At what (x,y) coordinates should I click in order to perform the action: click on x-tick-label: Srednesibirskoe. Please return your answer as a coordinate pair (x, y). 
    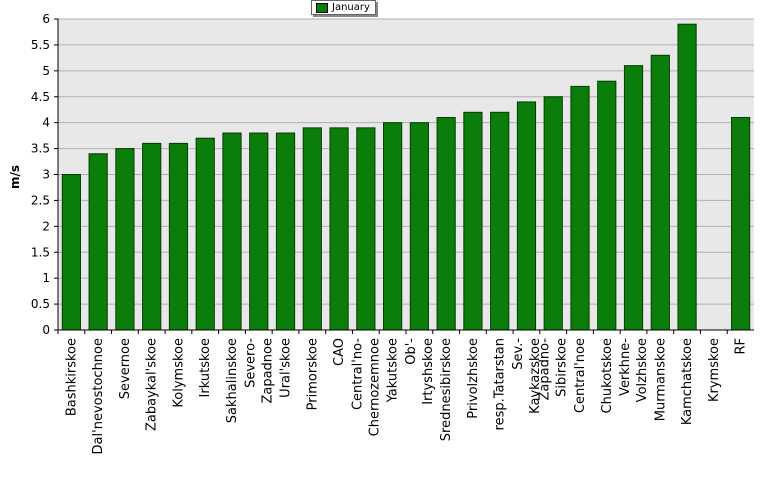
    Looking at the image, I should click on (446, 389).